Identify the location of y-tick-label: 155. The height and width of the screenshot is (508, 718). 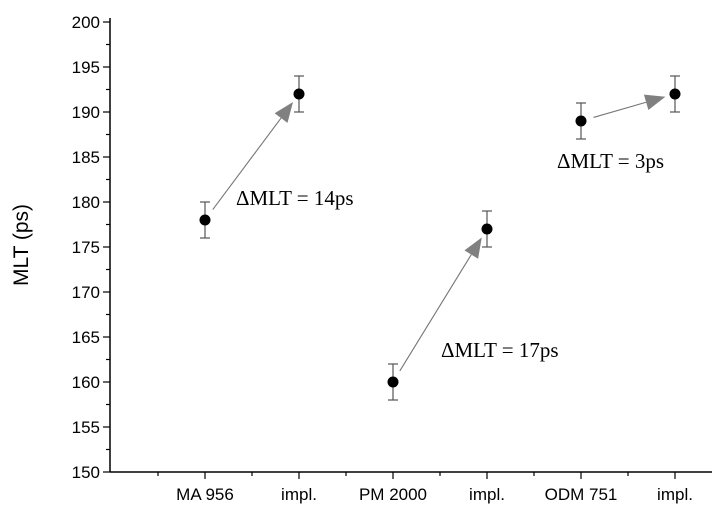
(86, 427).